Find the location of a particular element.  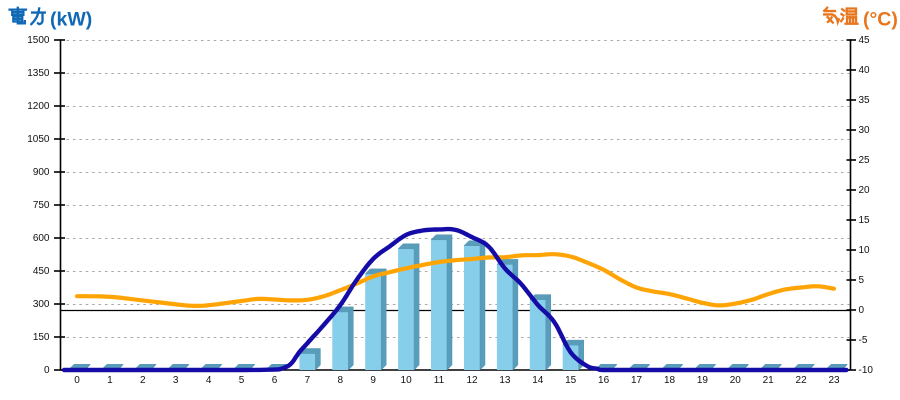

svg-text: 25 is located at coordinates (865, 160).